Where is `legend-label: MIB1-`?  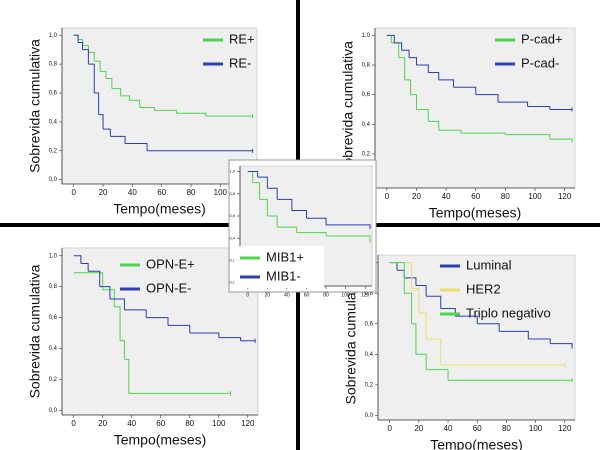 legend-label: MIB1- is located at coordinates (283, 275).